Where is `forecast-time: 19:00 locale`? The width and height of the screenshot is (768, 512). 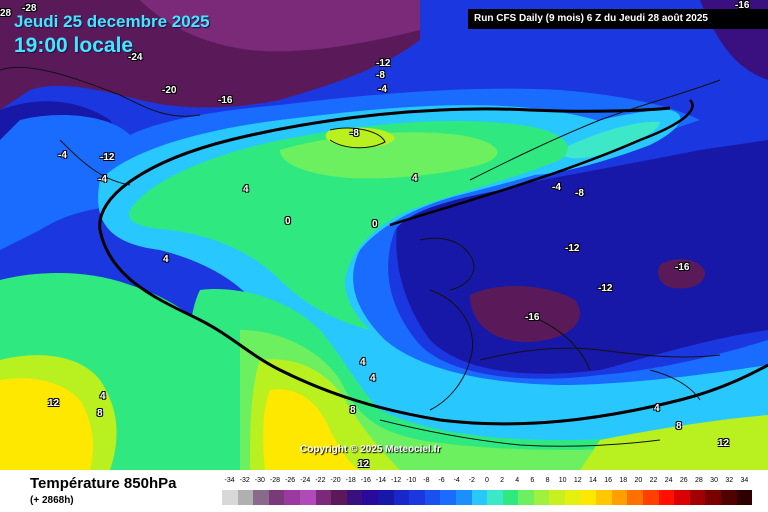
forecast-time: 19:00 locale is located at coordinates (74, 45).